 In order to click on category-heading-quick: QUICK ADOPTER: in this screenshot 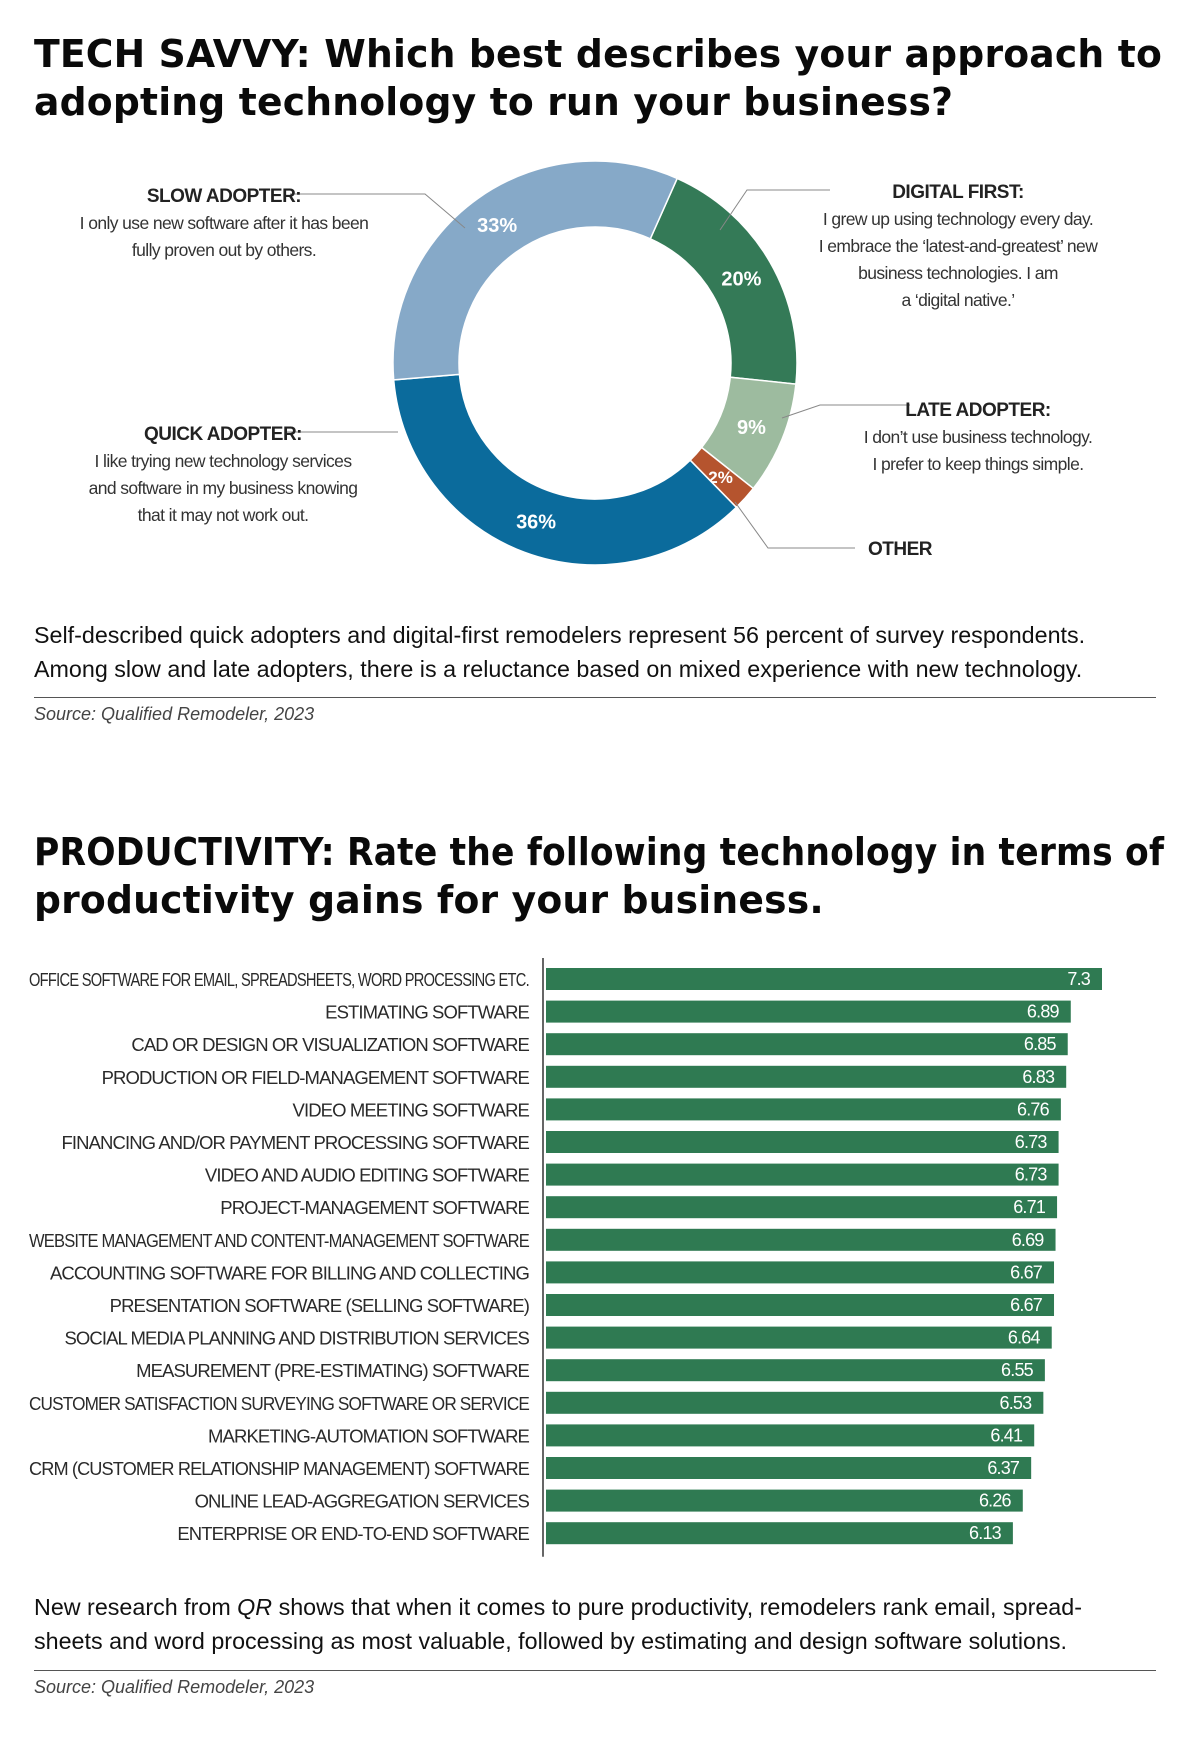, I will do `click(223, 434)`.